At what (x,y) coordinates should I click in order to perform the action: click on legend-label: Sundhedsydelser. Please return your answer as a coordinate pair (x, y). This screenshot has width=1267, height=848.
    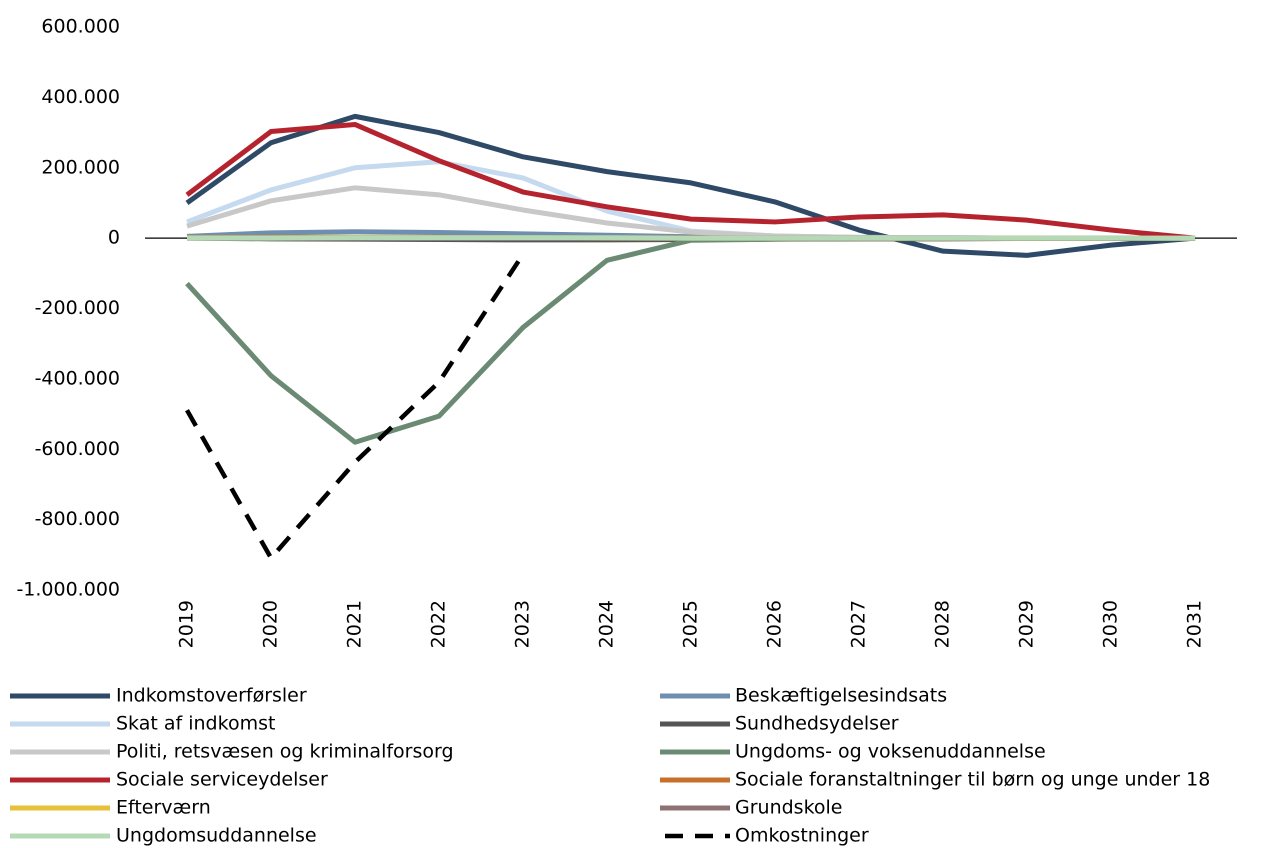
    Looking at the image, I should click on (817, 724).